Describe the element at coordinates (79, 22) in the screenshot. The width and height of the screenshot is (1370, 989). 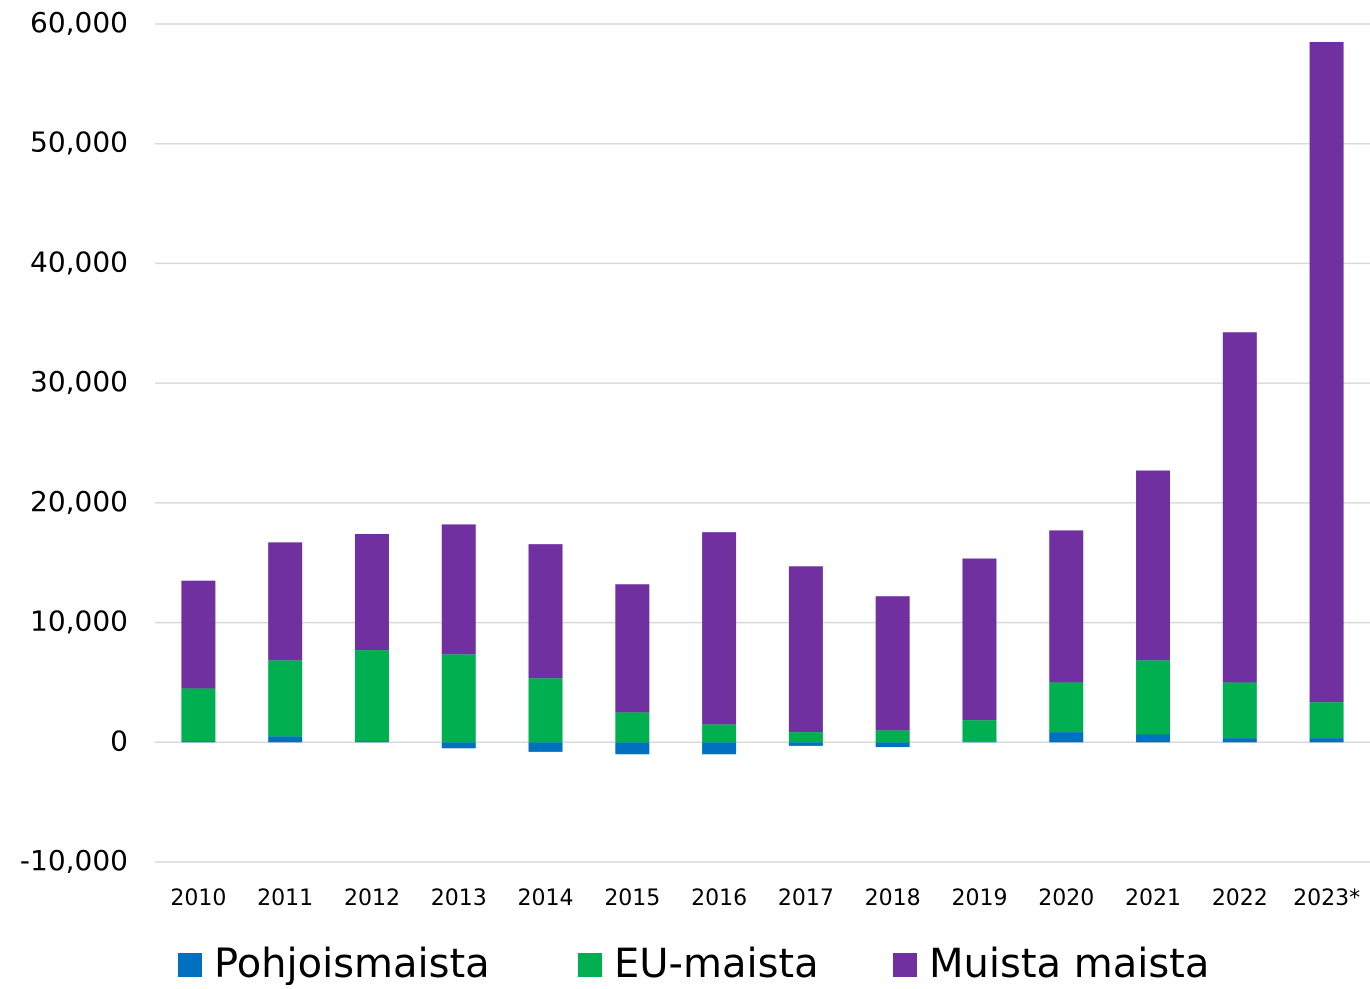
I see `y-tick-label: 60,000` at that location.